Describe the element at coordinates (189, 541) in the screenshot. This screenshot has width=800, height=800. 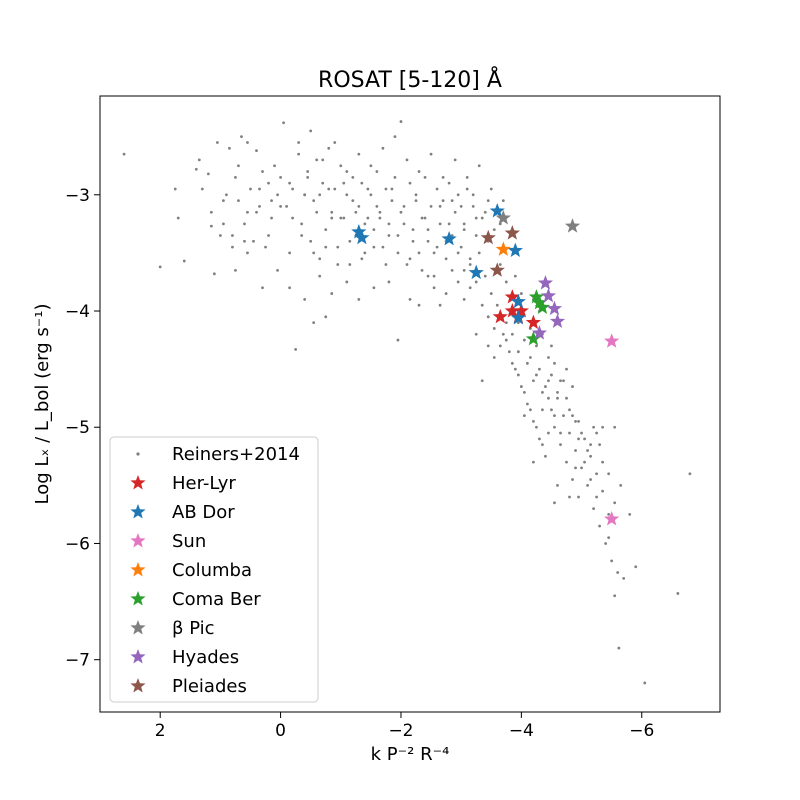
I see `legend-label: Sun` at that location.